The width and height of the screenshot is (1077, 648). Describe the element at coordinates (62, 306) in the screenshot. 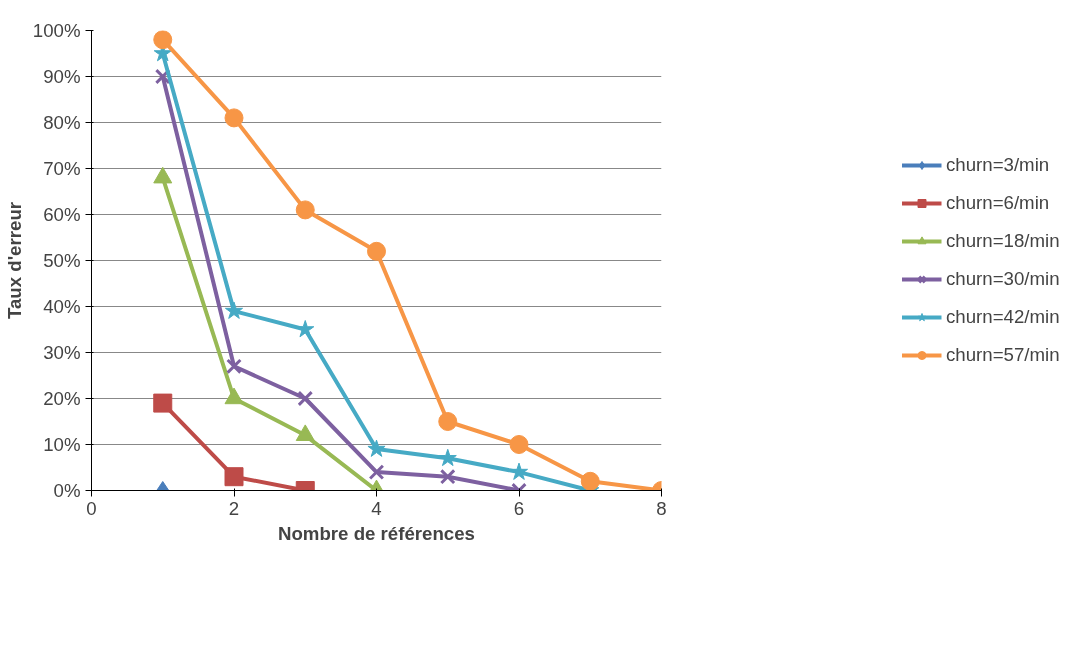

I see `y-tick-label: 40%` at that location.